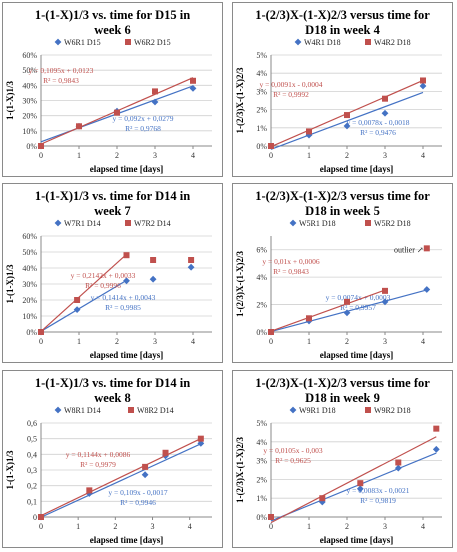 This screenshot has height=552, width=457. Describe the element at coordinates (378, 132) in the screenshot. I see `trendline-r2: R² = 0,9476` at that location.